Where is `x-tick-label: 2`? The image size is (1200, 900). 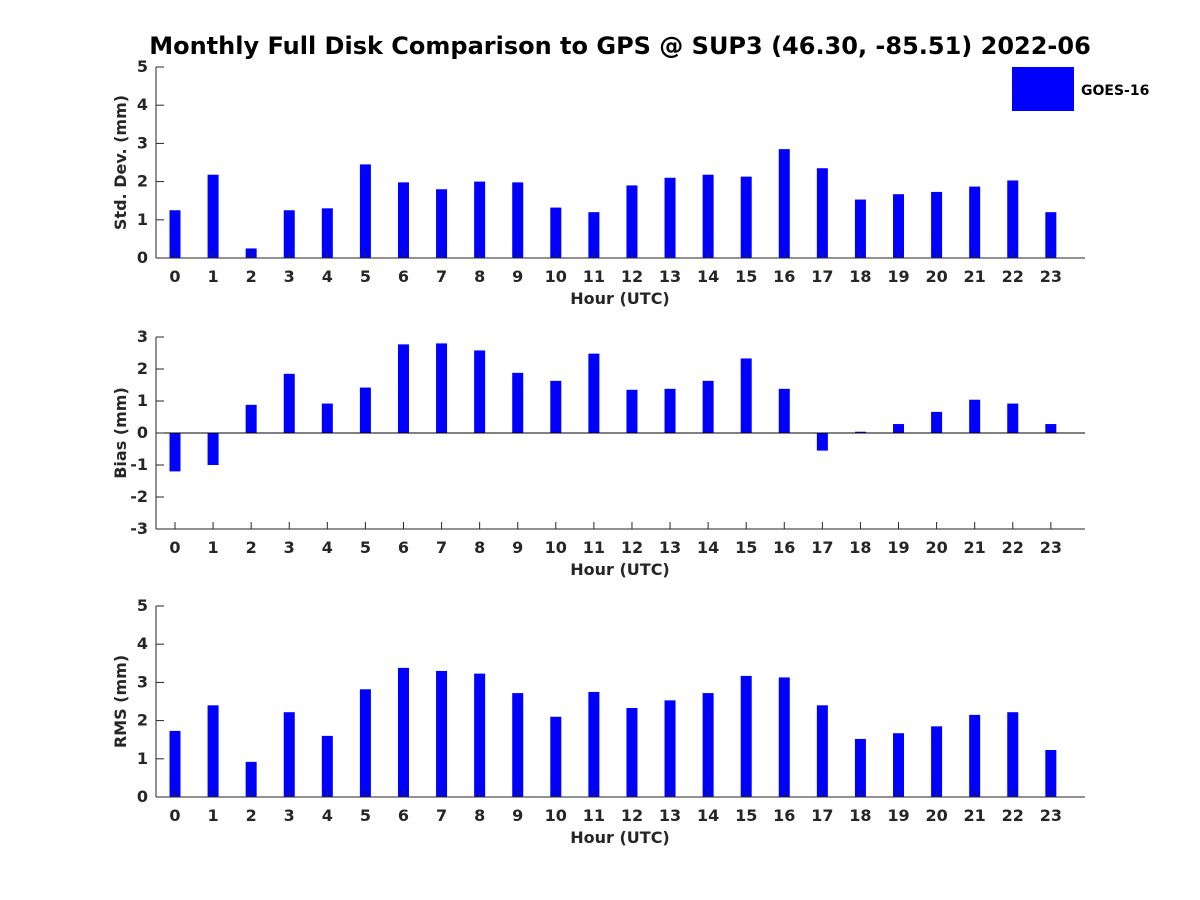
x-tick-label: 2 is located at coordinates (251, 547).